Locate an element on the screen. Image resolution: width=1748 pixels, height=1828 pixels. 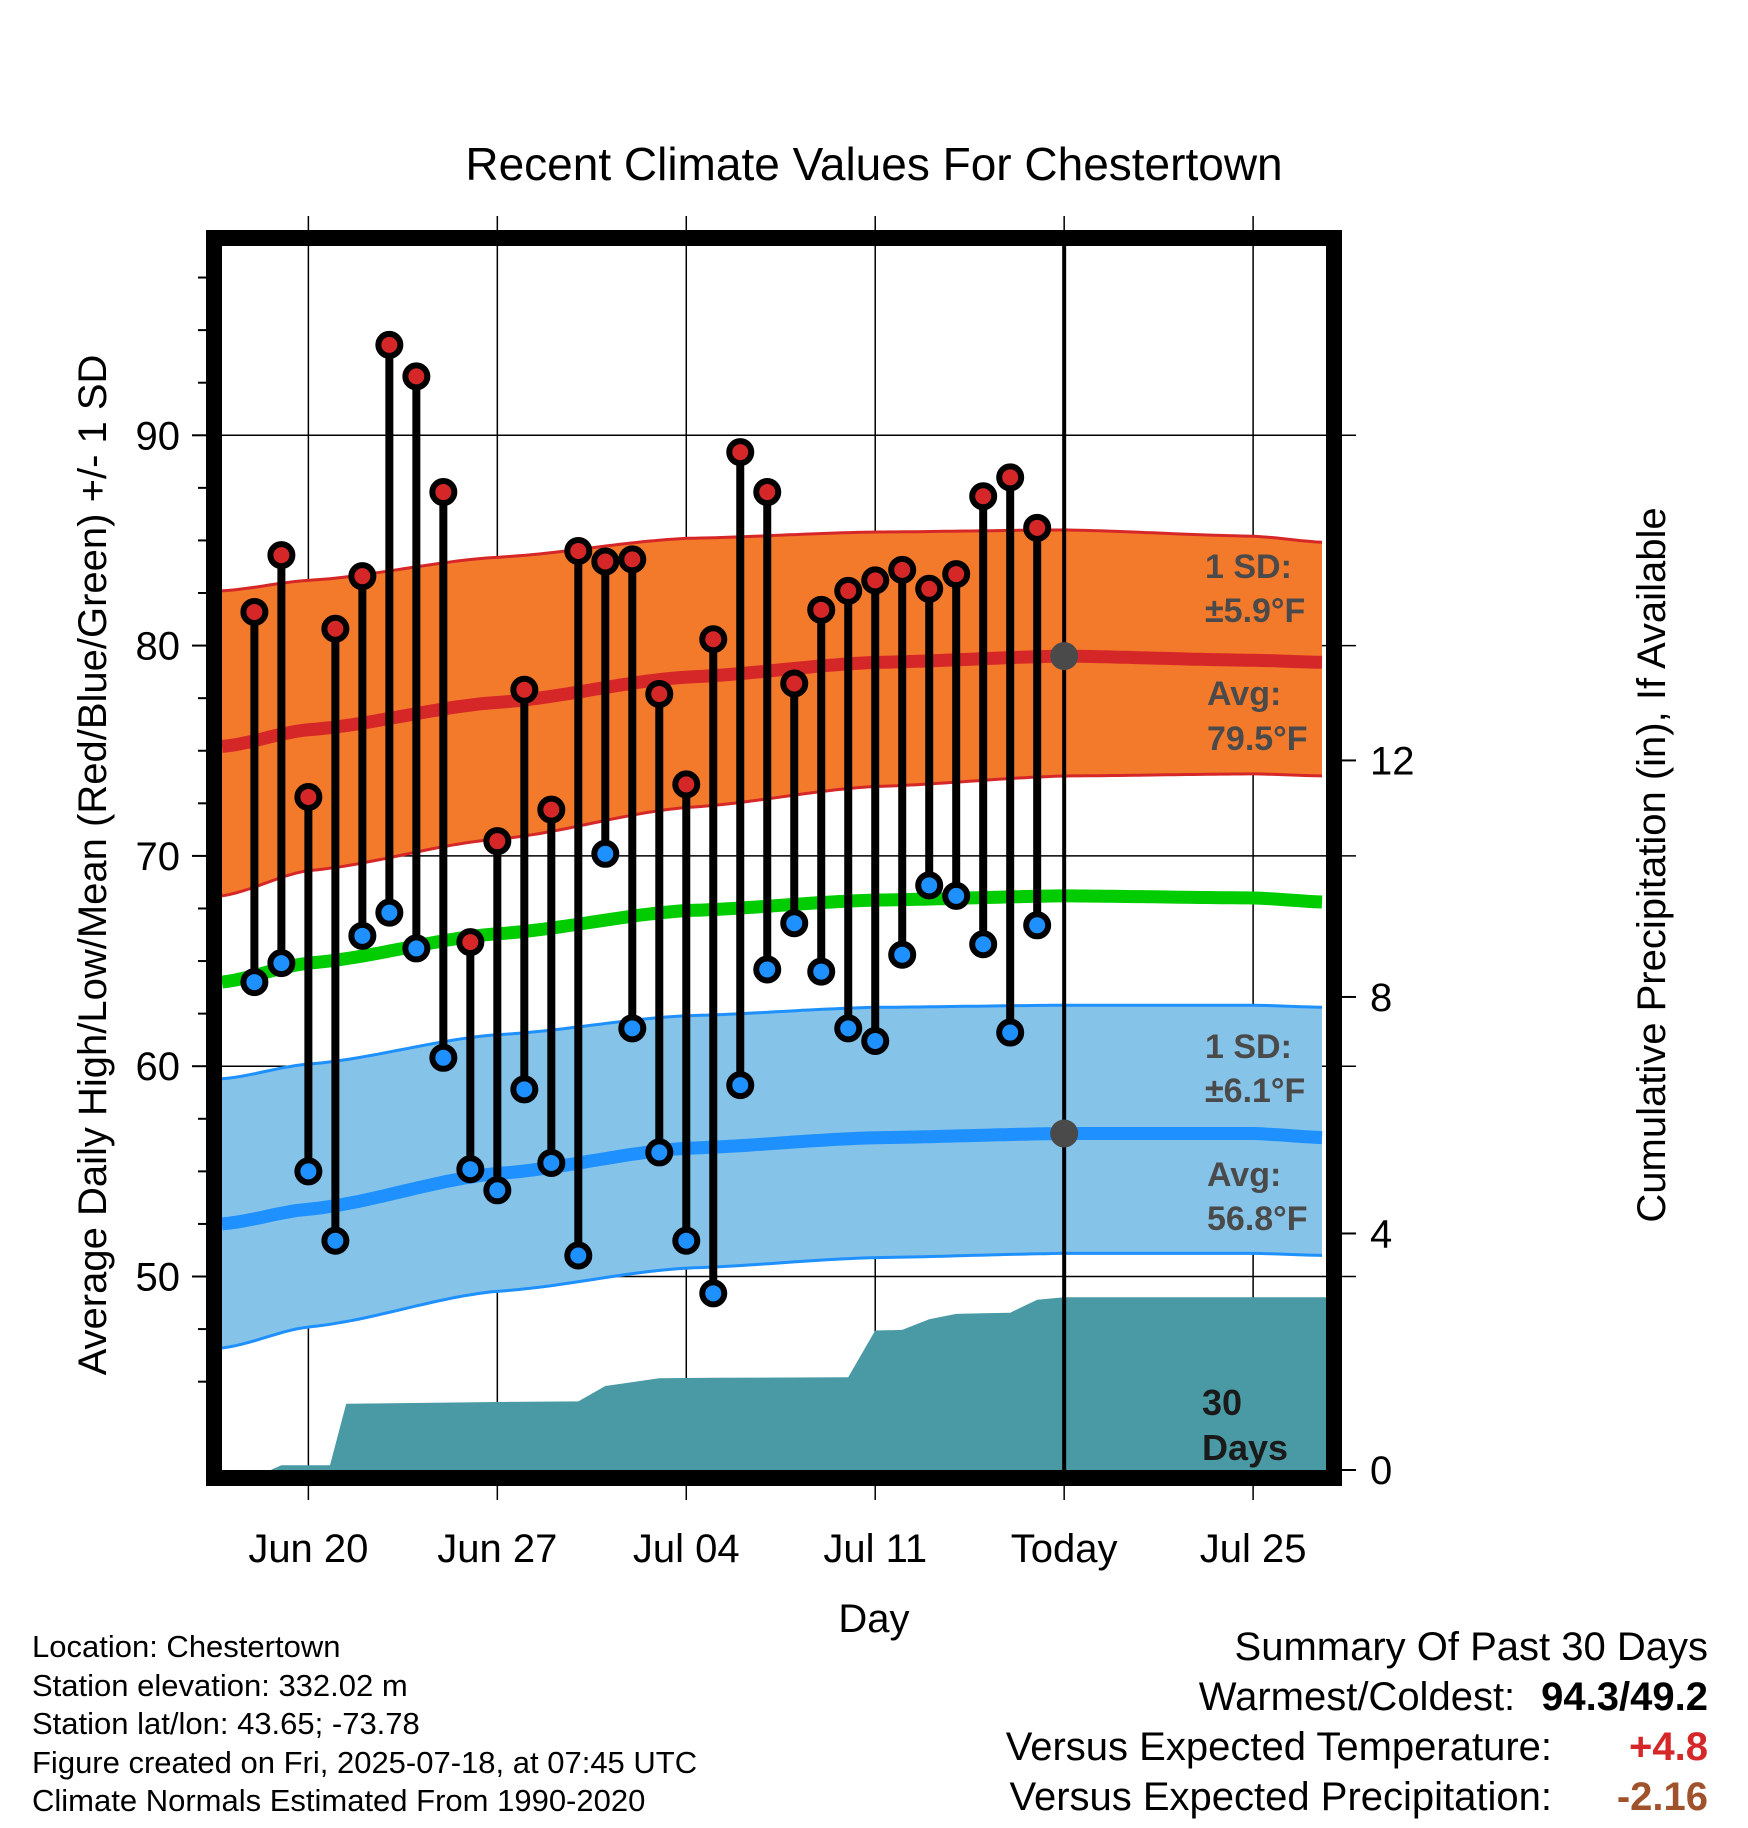
y2-tick-label-0: 0 is located at coordinates (1381, 1471).